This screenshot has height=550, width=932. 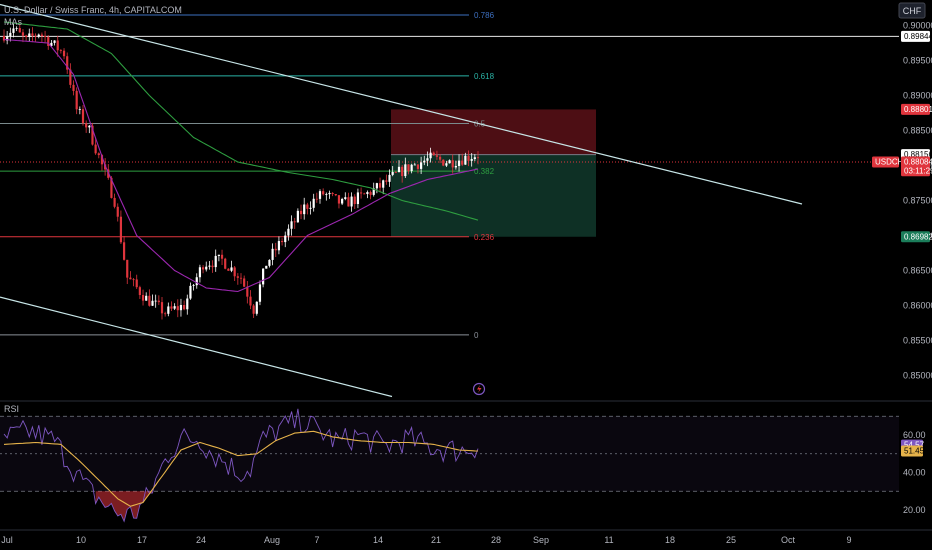 I want to click on rsi-line, so click(x=241, y=465).